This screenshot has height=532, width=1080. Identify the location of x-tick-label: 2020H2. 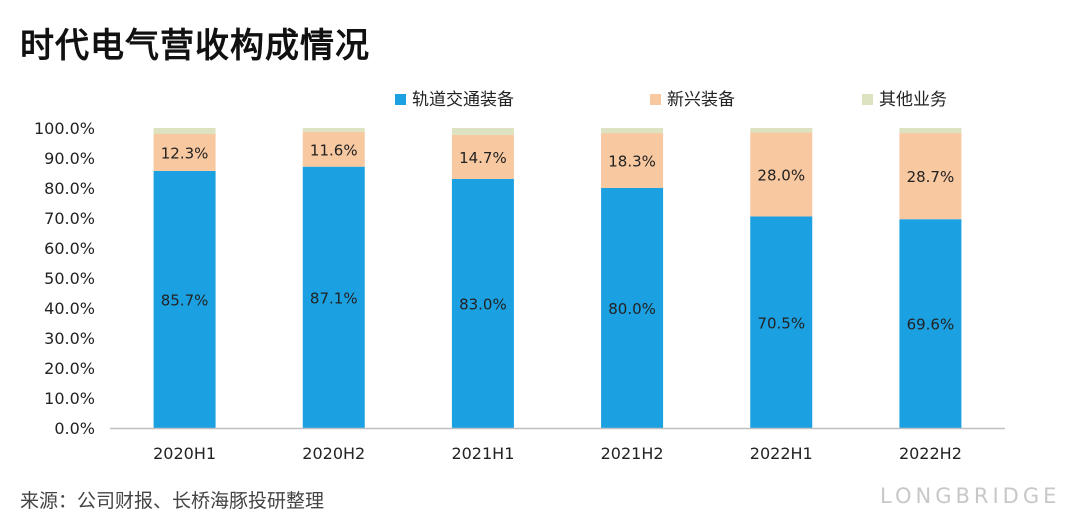
(333, 453).